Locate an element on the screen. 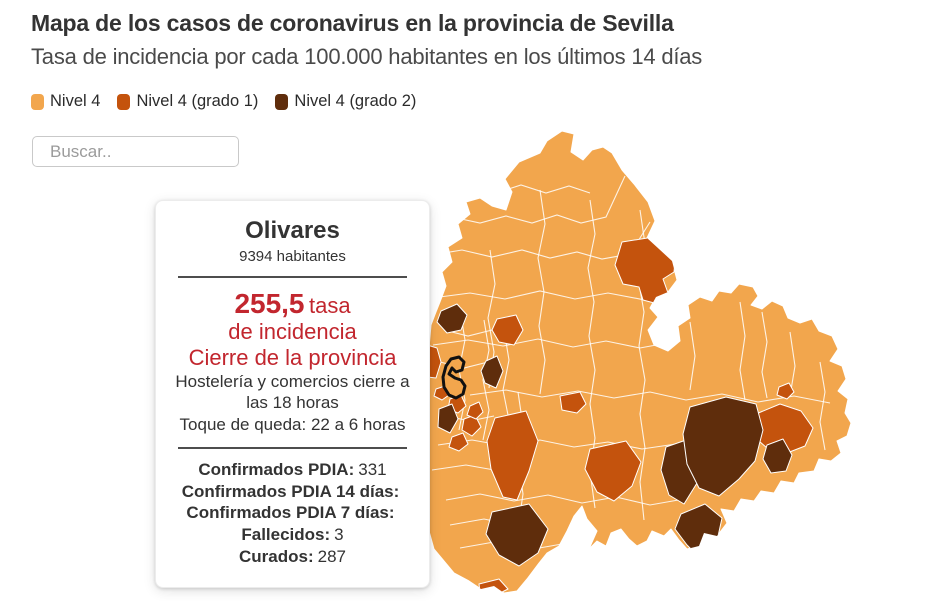 The image size is (939, 601). legend-item-nivel4: Nivel 4 is located at coordinates (65, 101).